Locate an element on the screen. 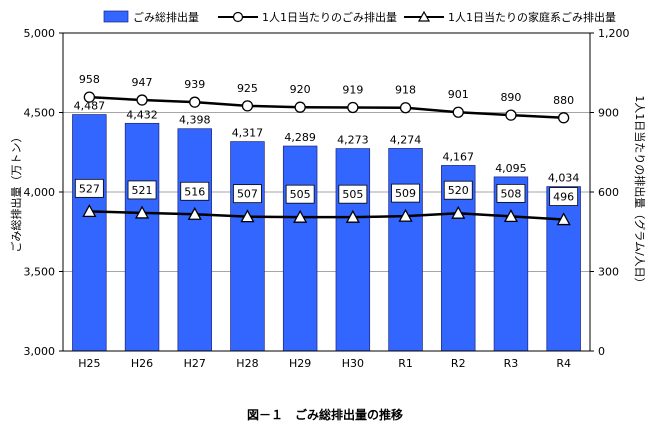 The height and width of the screenshot is (433, 650). line-value-label: 958 is located at coordinates (89, 79).